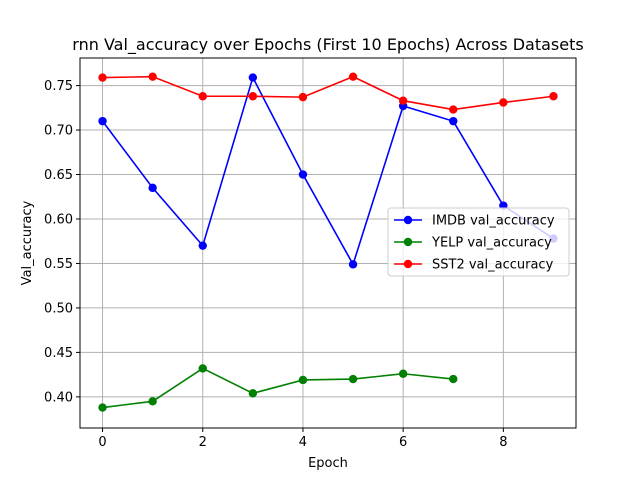 The image size is (640, 484). What do you see at coordinates (58, 131) in the screenshot?
I see `y-tick-label: 0.70` at bounding box center [58, 131].